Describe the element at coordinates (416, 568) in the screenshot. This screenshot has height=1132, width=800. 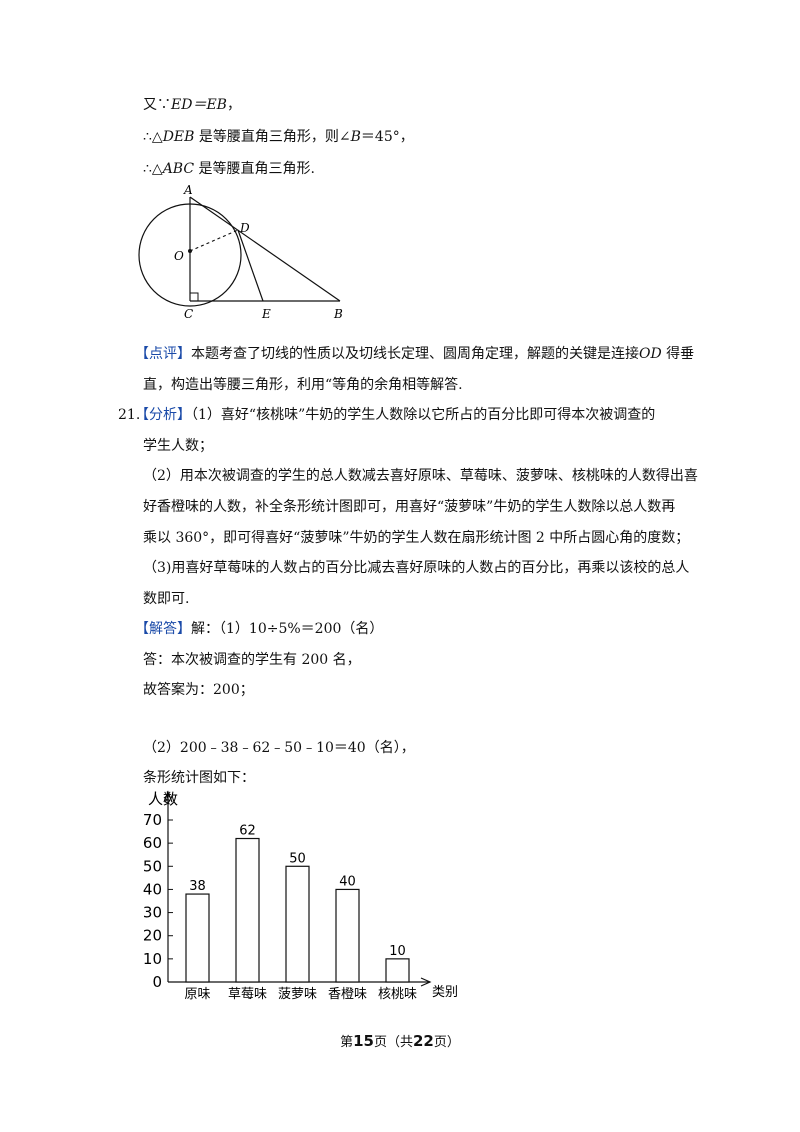
I see `analysis-line-3a: （3)用喜好草莓味的人数占的百分比减去喜好原味的人数占的百分比，再乘以该校的总人` at that location.